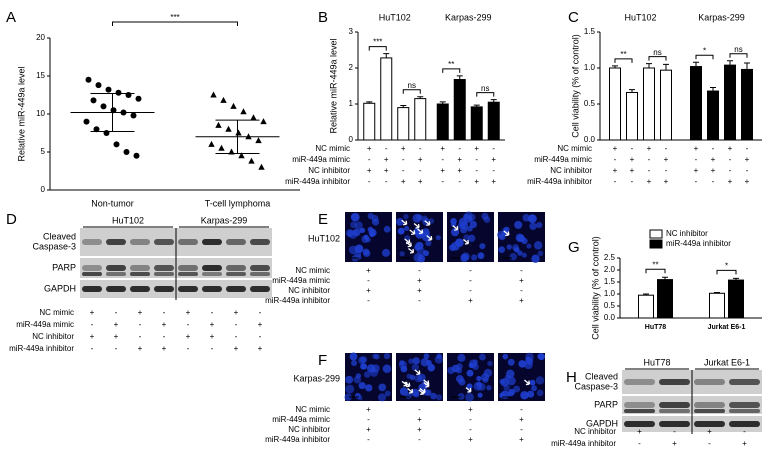 This screenshot has width=783, height=457. Describe the element at coordinates (309, 429) in the screenshot. I see `treatment-label: NC inhibitor` at that location.